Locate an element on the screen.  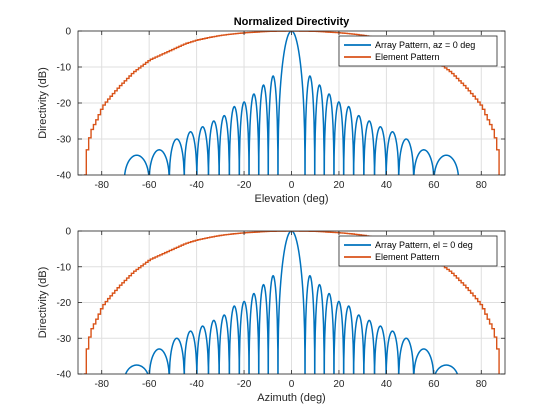
legend: Array Pattern, az = 0 deg Element Pattern is located at coordinates (418, 51).